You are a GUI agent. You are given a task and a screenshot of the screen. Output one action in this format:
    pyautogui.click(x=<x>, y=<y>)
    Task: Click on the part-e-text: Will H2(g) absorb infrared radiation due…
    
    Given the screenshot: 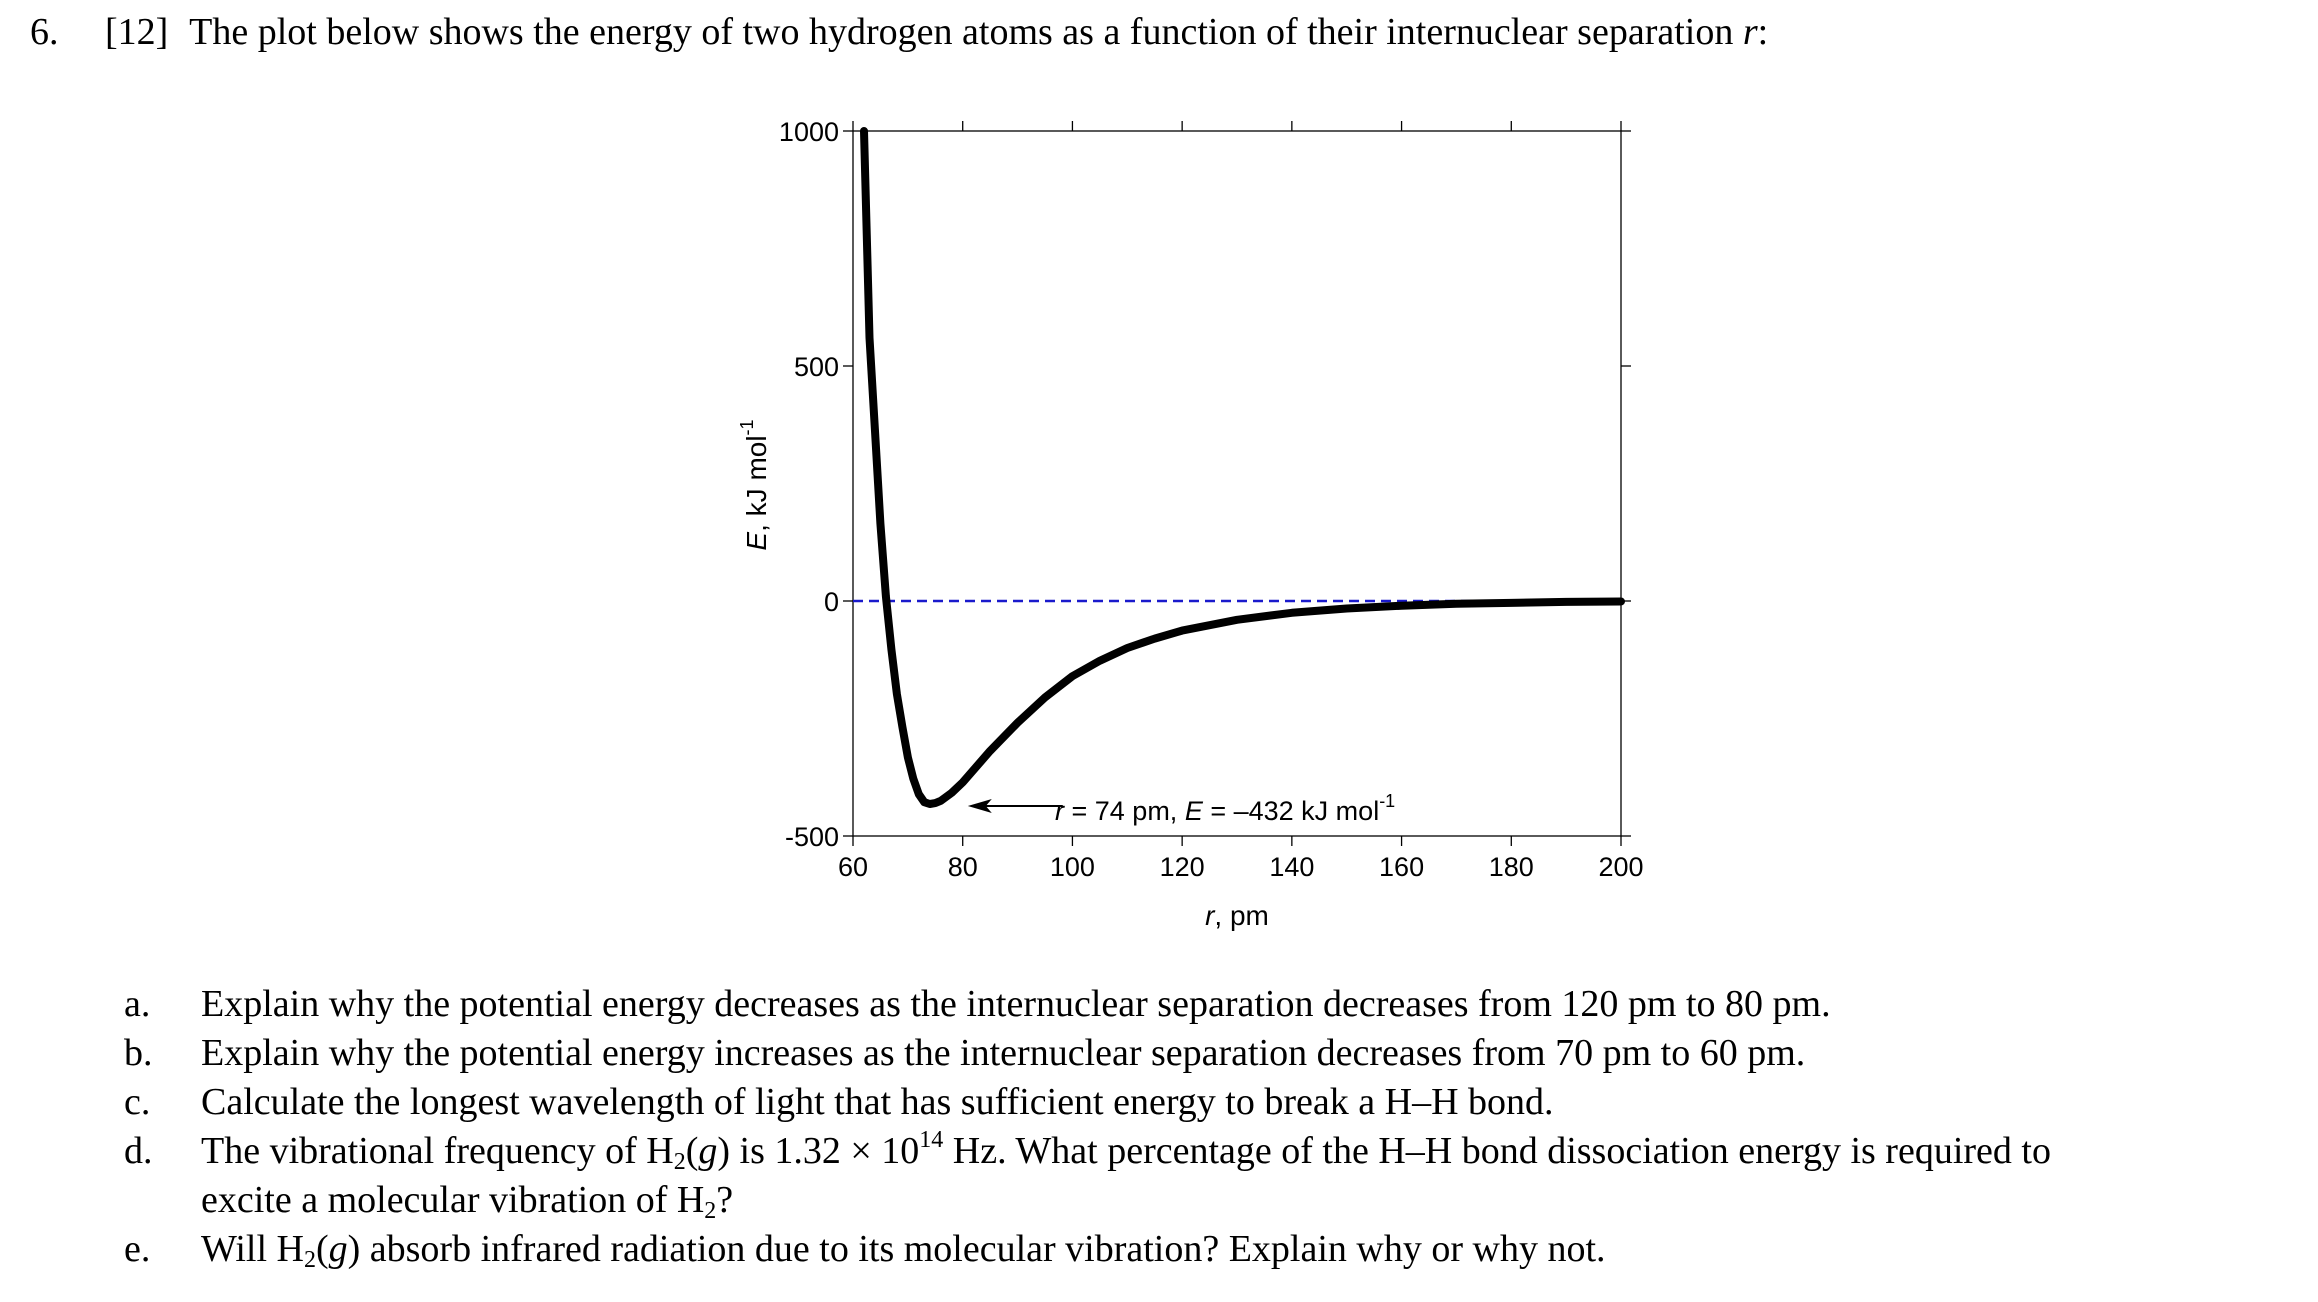 What is the action you would take?
    pyautogui.click(x=903, y=1250)
    